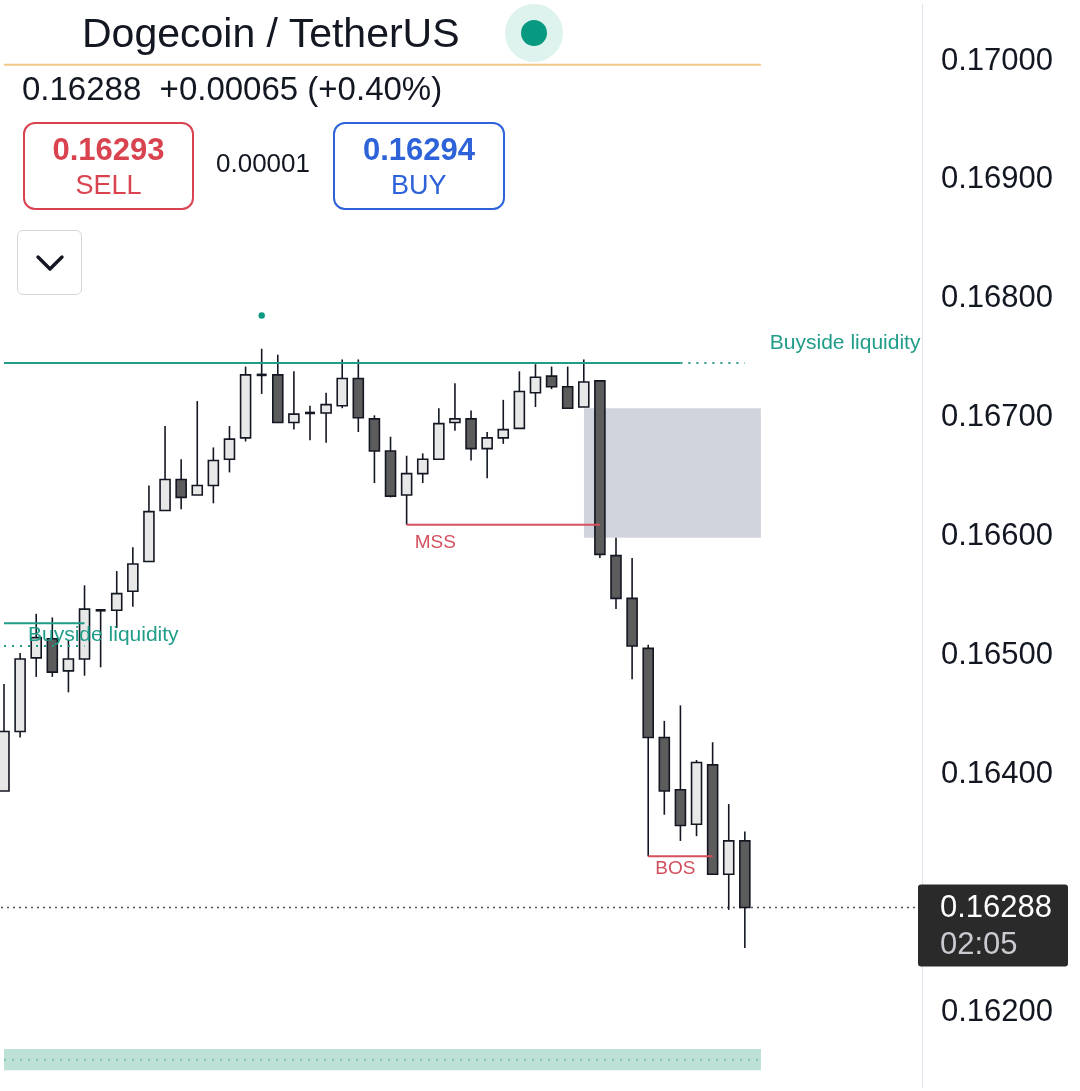 Image resolution: width=1080 pixels, height=1091 pixels. I want to click on annotation: 0.16294, so click(419, 149).